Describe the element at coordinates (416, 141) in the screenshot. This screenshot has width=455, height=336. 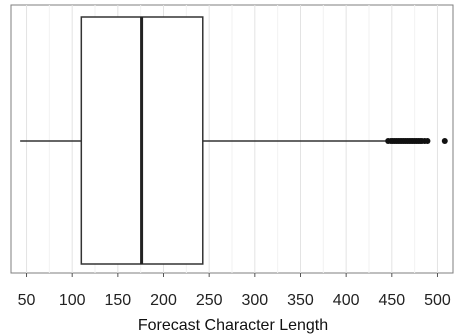
I see `outlier-layer` at that location.